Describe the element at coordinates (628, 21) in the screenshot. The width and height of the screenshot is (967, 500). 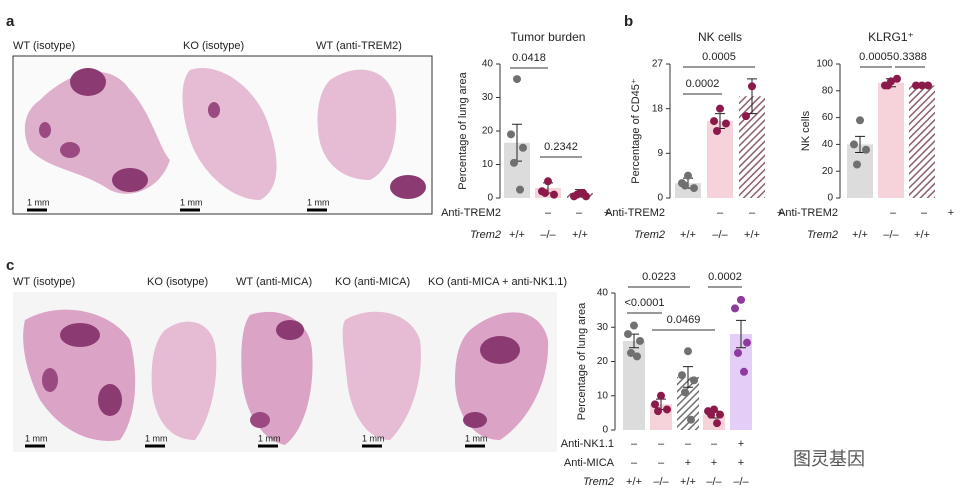
I see `panel-label: b` at that location.